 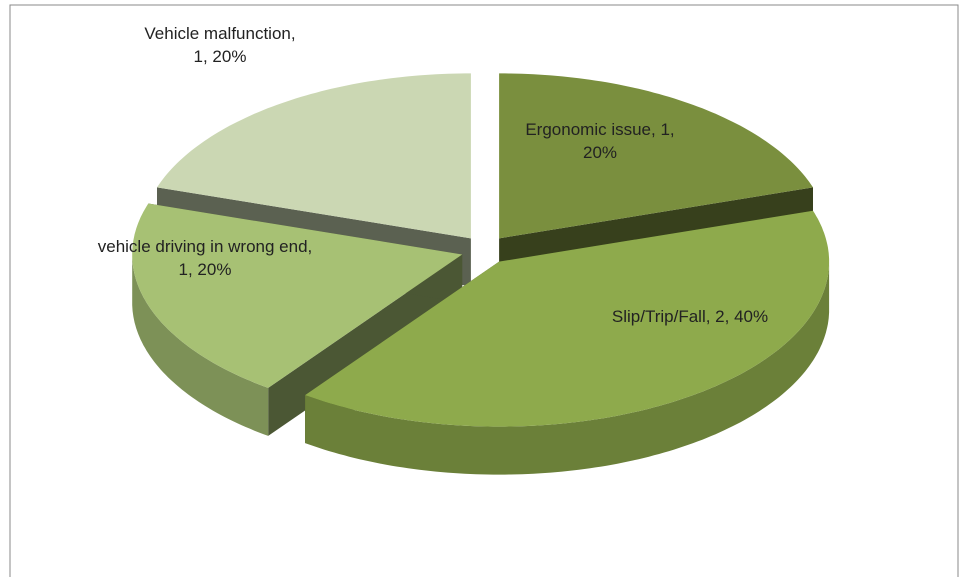 What do you see at coordinates (205, 258) in the screenshot?
I see `data-label: vehicle driving in wrong end, 1, 20%` at bounding box center [205, 258].